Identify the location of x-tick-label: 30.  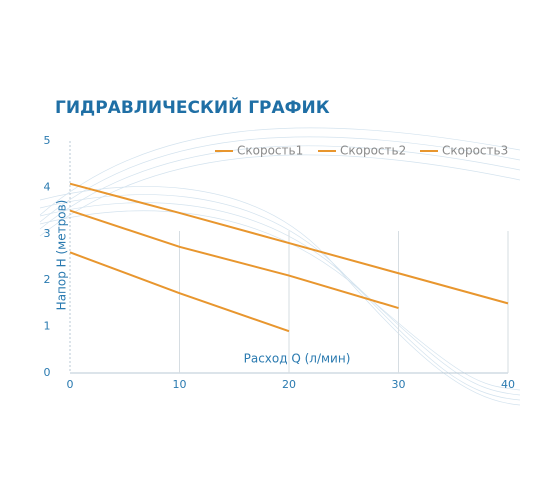
(399, 384).